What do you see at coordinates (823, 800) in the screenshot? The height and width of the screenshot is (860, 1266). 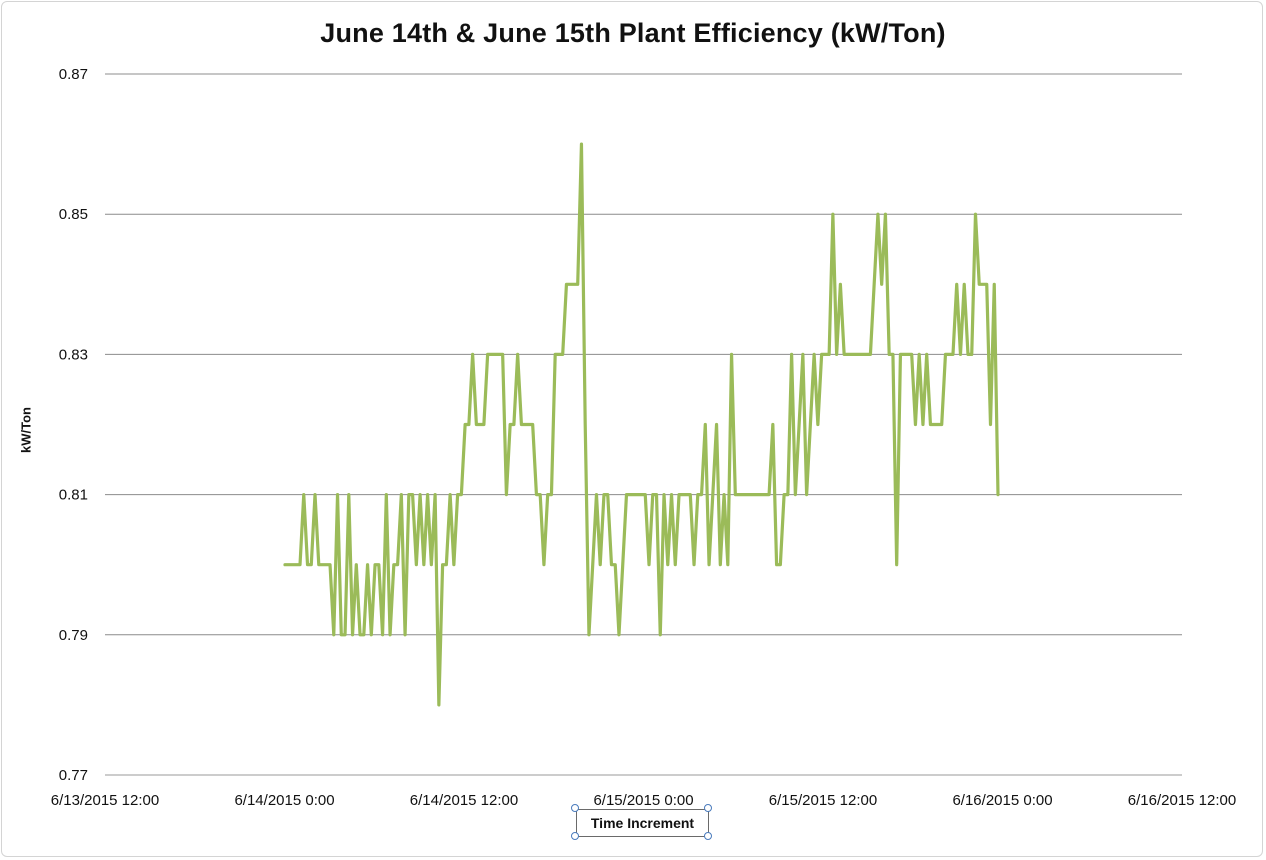 I see `x-tick-label: 6/15/2015 12:00` at bounding box center [823, 800].